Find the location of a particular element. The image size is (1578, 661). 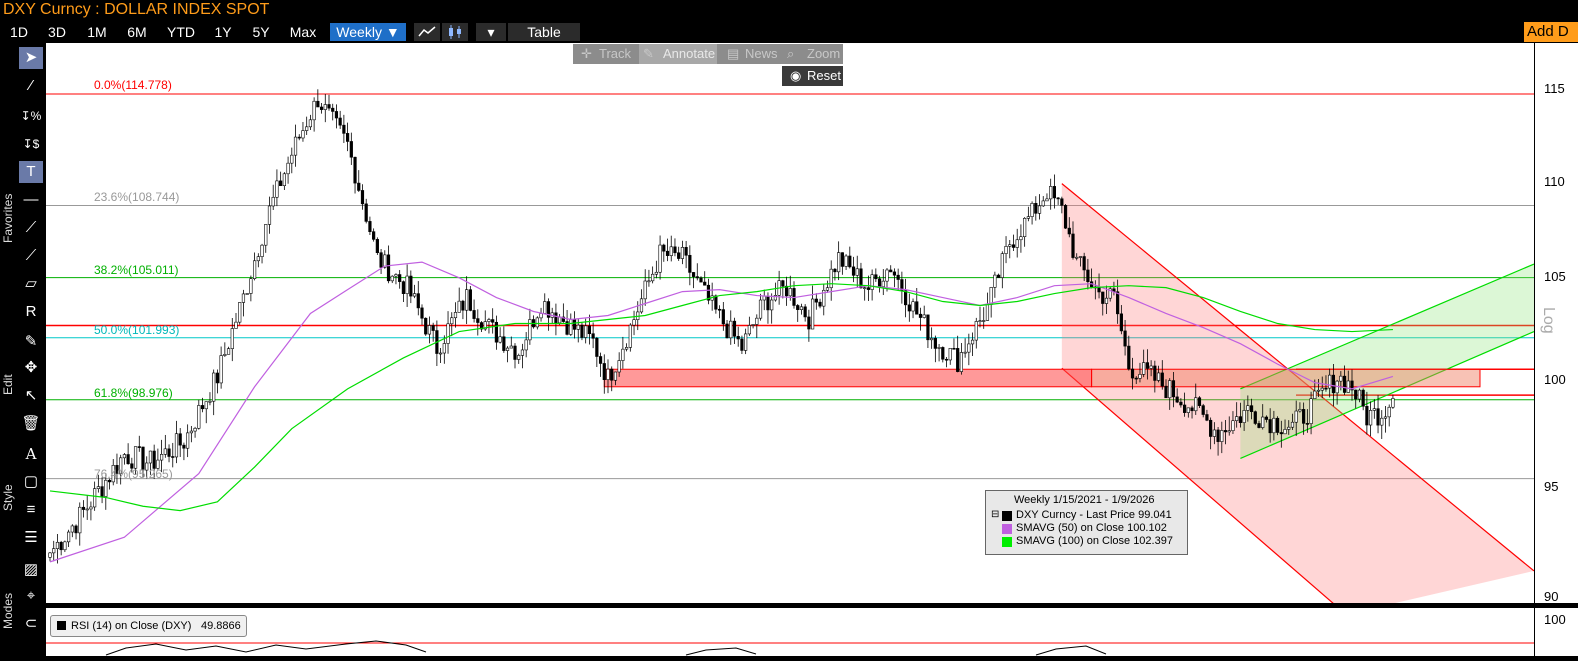

add-data-button: Add D is located at coordinates (1551, 32).